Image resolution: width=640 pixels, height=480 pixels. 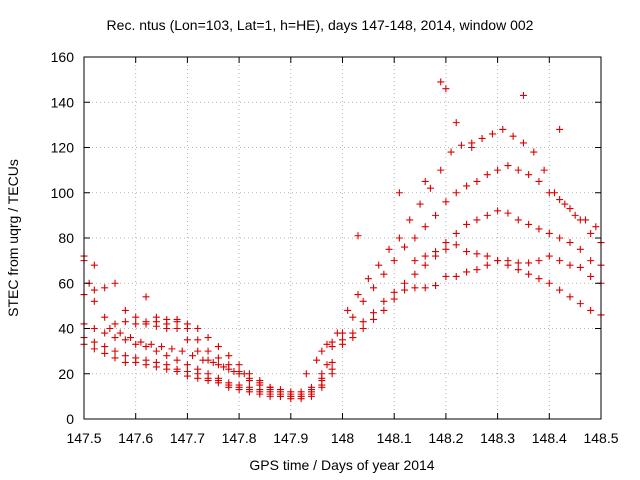 What do you see at coordinates (445, 438) in the screenshot?
I see `x-tick-label: 148.2` at bounding box center [445, 438].